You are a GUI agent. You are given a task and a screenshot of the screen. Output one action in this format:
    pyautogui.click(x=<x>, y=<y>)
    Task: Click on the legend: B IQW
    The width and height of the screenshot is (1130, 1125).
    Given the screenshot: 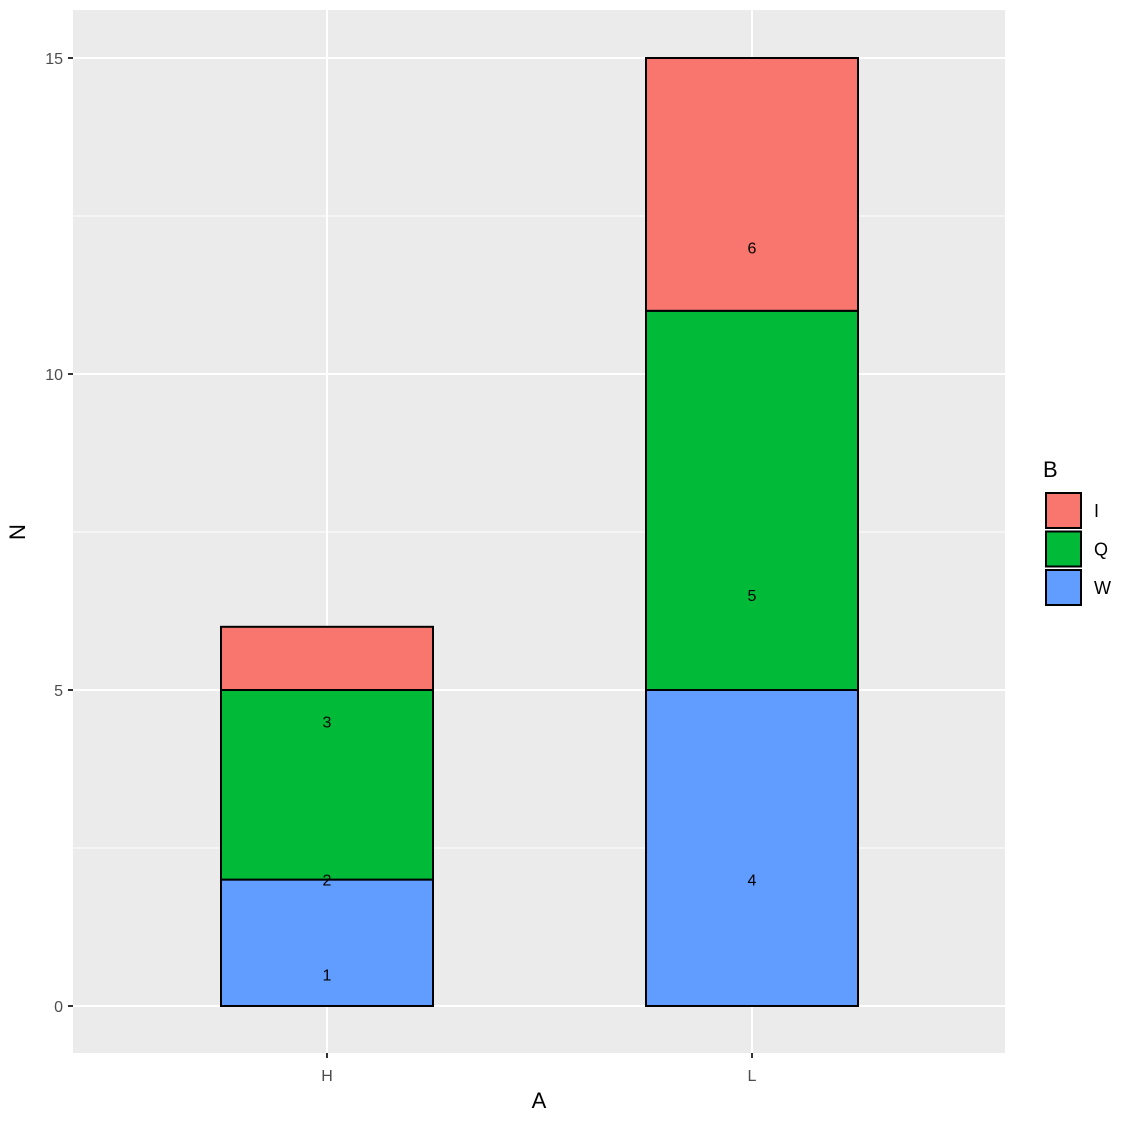 What is the action you would take?
    pyautogui.click(x=1077, y=531)
    